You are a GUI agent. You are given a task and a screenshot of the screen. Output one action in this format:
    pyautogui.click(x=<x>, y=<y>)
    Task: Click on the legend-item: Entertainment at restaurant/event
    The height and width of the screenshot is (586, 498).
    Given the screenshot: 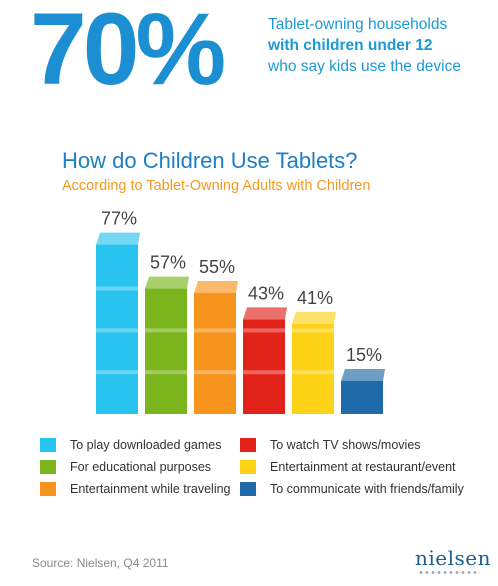 What is the action you would take?
    pyautogui.click(x=348, y=467)
    